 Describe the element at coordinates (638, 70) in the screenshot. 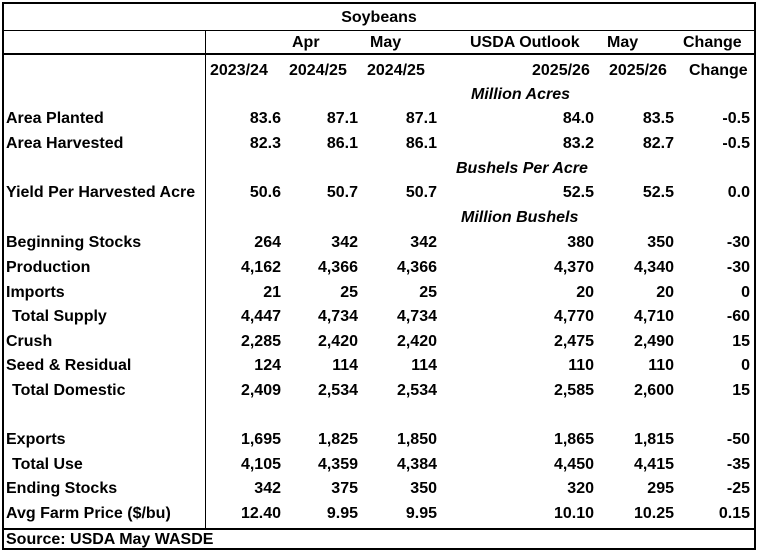

I see `header-year-2025-26-may: 2025/26` at that location.